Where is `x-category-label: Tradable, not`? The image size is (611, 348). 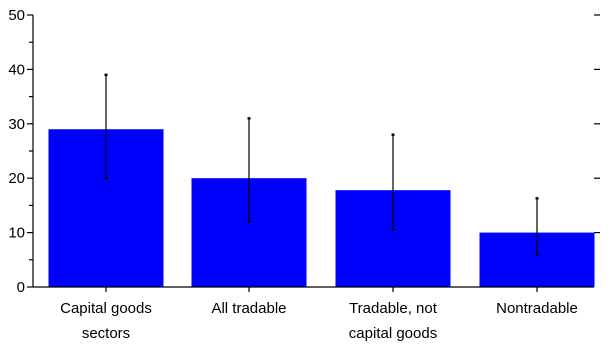
x-category-label: Tradable, not is located at coordinates (393, 308).